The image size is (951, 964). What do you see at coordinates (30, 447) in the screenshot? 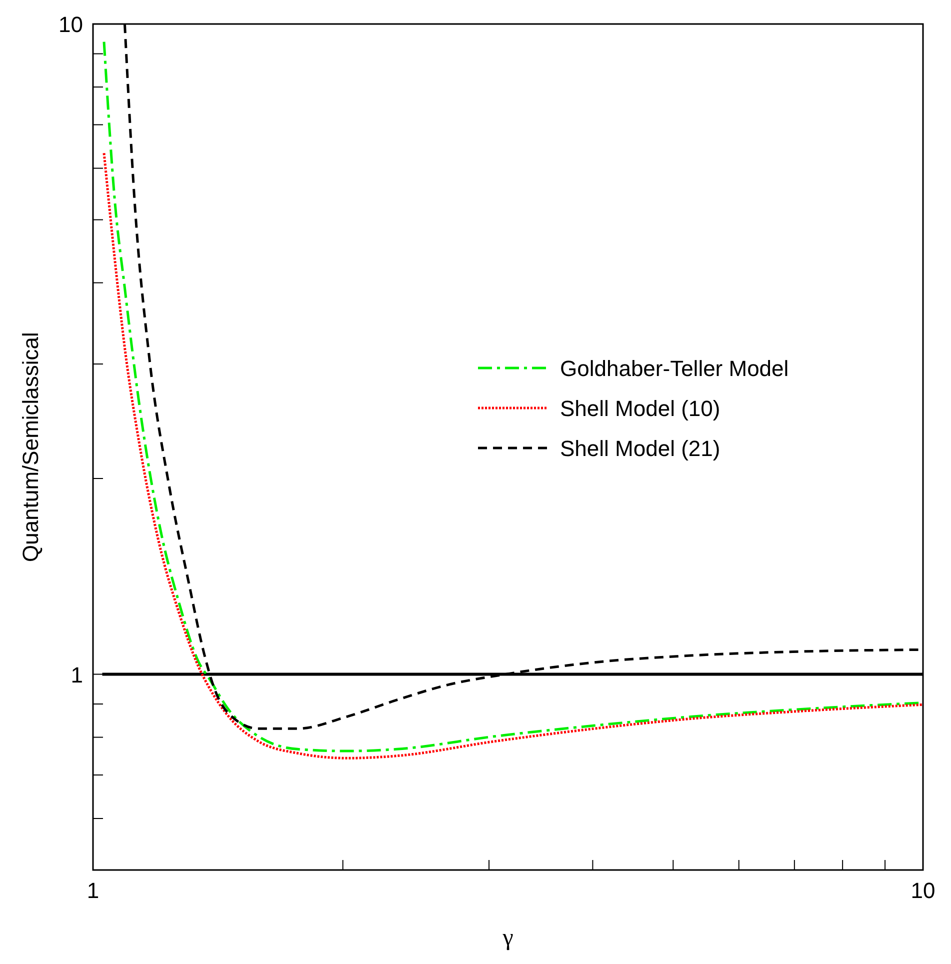
I see `y-axis-title: Quantum/Semiclassical` at bounding box center [30, 447].